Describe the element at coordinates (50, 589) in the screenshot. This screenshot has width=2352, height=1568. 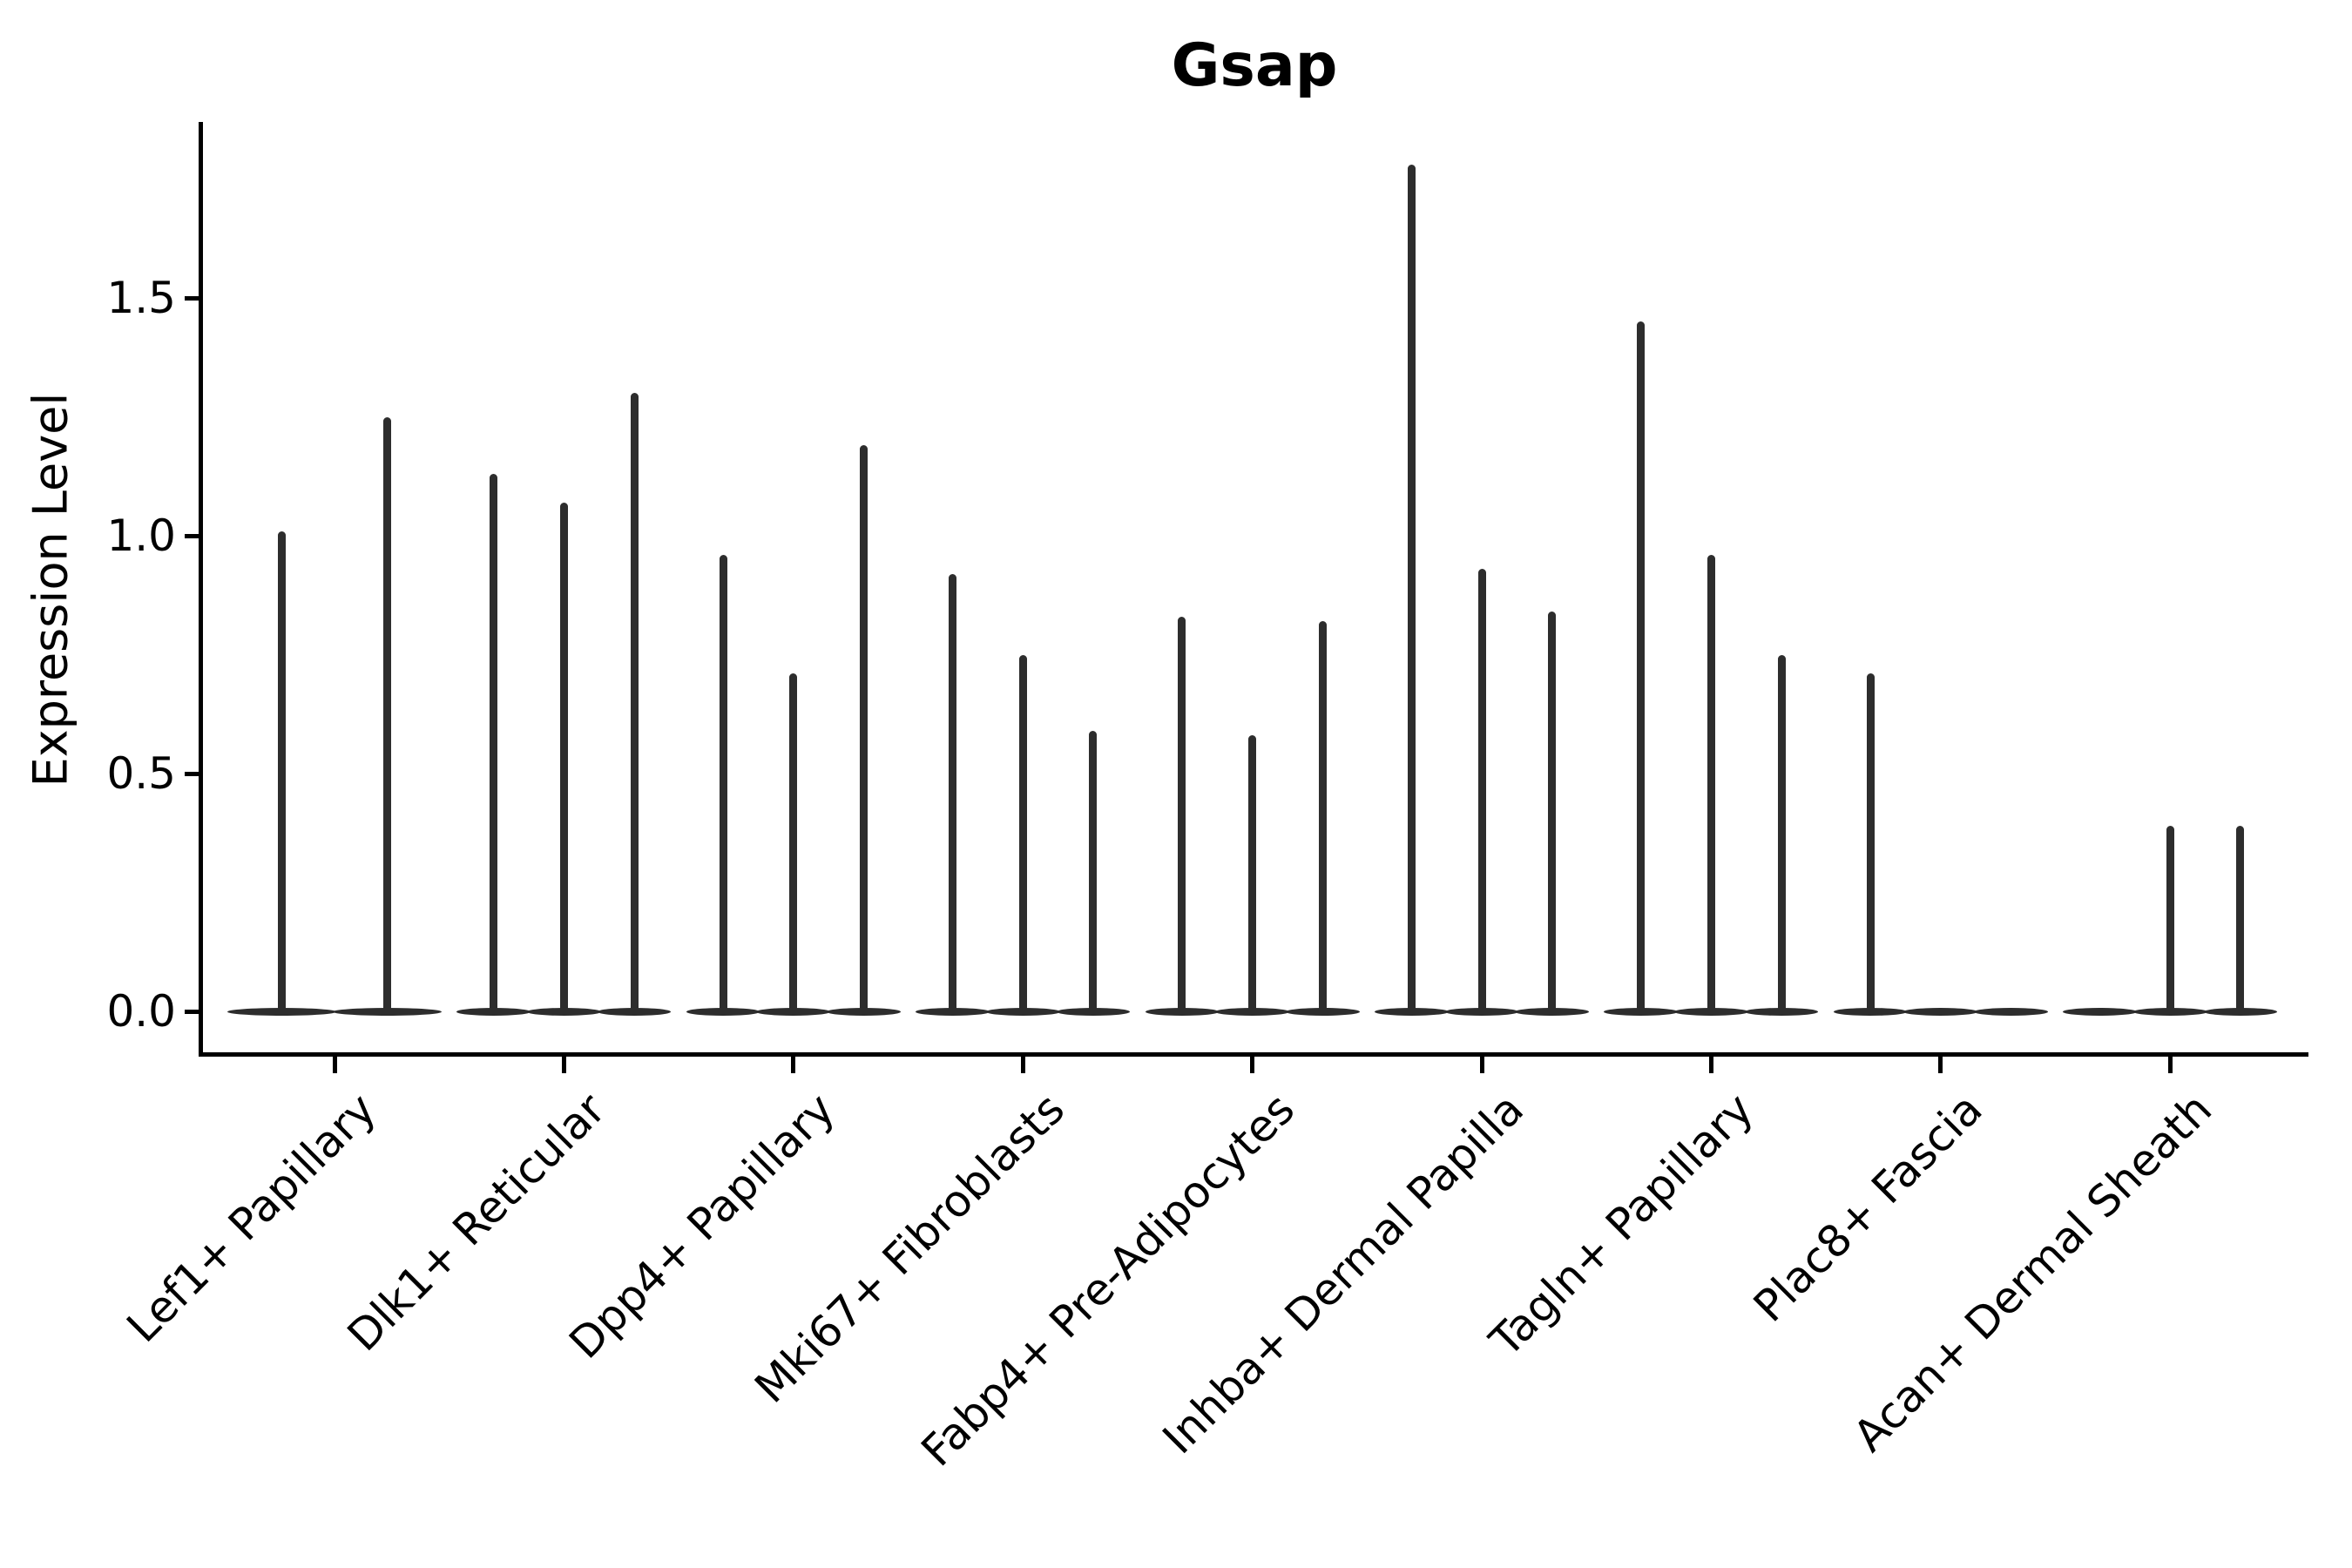
I see `y-axis-label: Expression Level` at that location.